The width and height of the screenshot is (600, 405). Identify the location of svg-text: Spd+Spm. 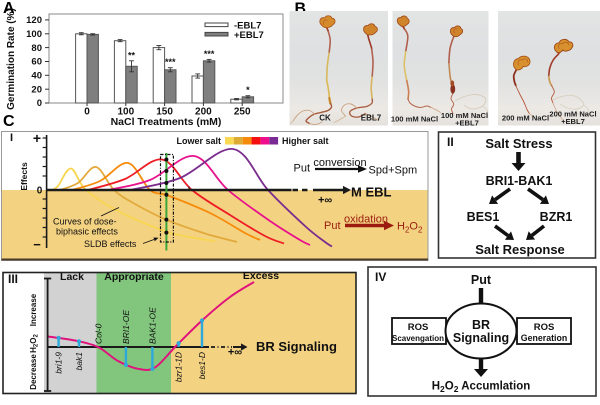
(393, 171).